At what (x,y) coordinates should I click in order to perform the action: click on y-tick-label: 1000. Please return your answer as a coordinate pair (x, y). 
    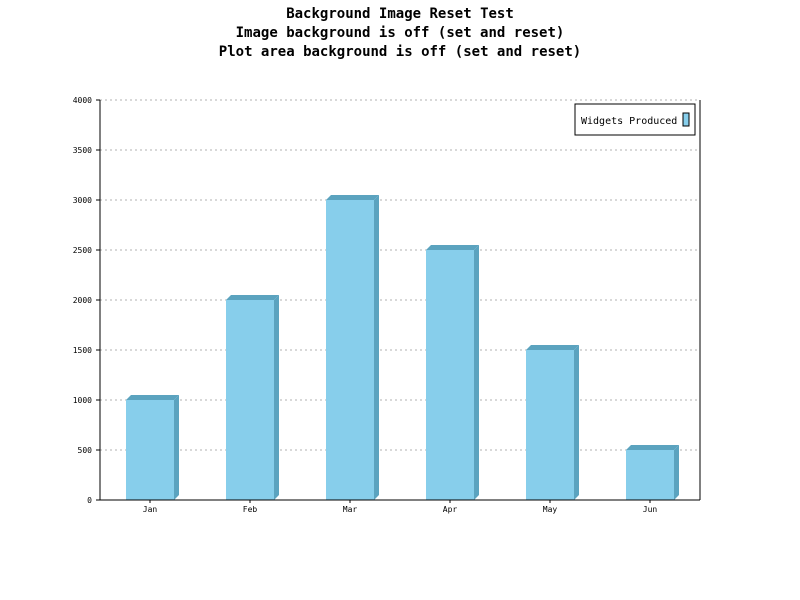
    Looking at the image, I should click on (82, 400).